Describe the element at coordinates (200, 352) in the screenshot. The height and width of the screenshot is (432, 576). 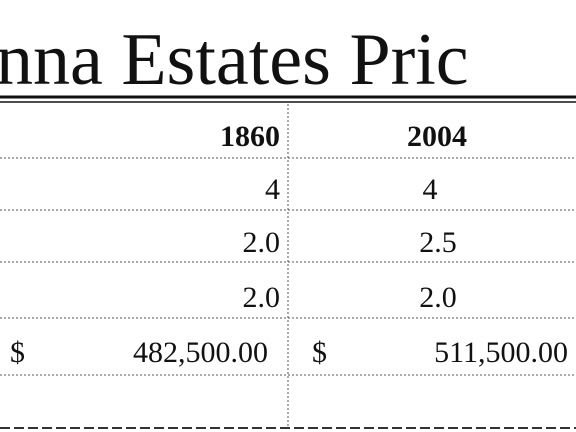
I see `currency-amount: 482,500.00` at that location.